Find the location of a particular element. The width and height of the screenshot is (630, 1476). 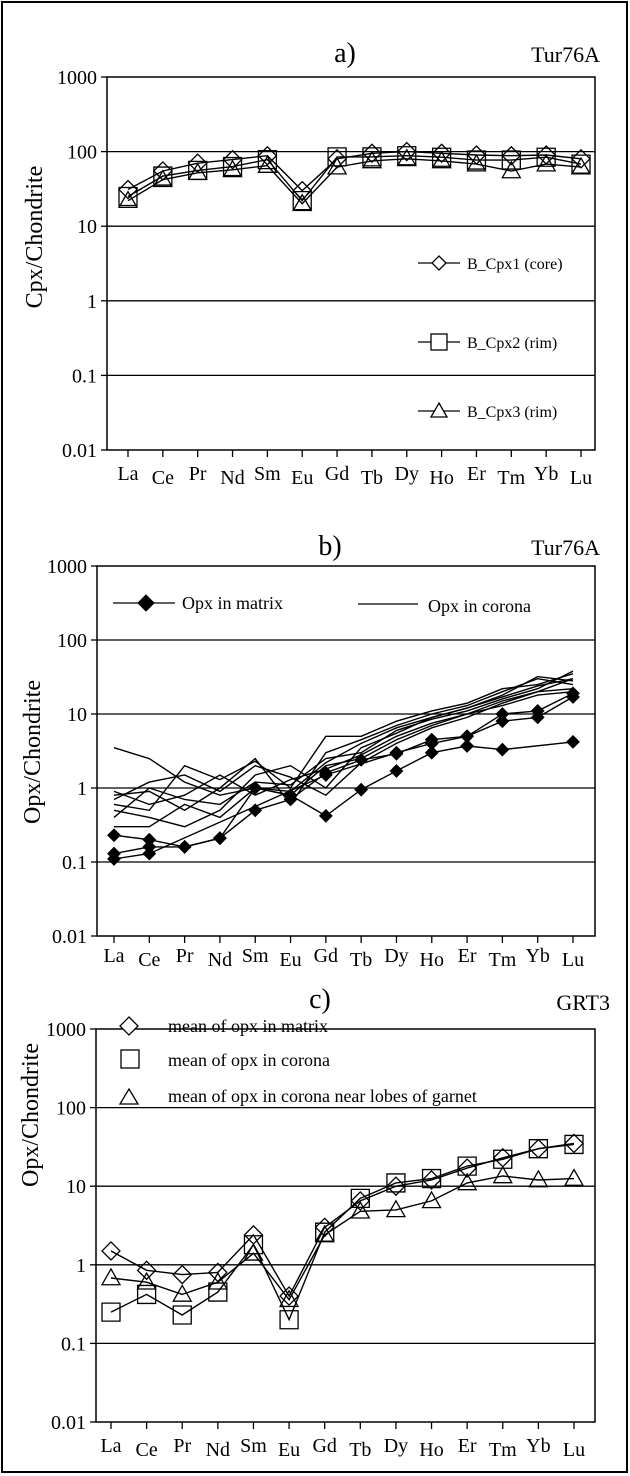

panel-a-ylabel: Cpx/Chondrite is located at coordinates (35, 237).